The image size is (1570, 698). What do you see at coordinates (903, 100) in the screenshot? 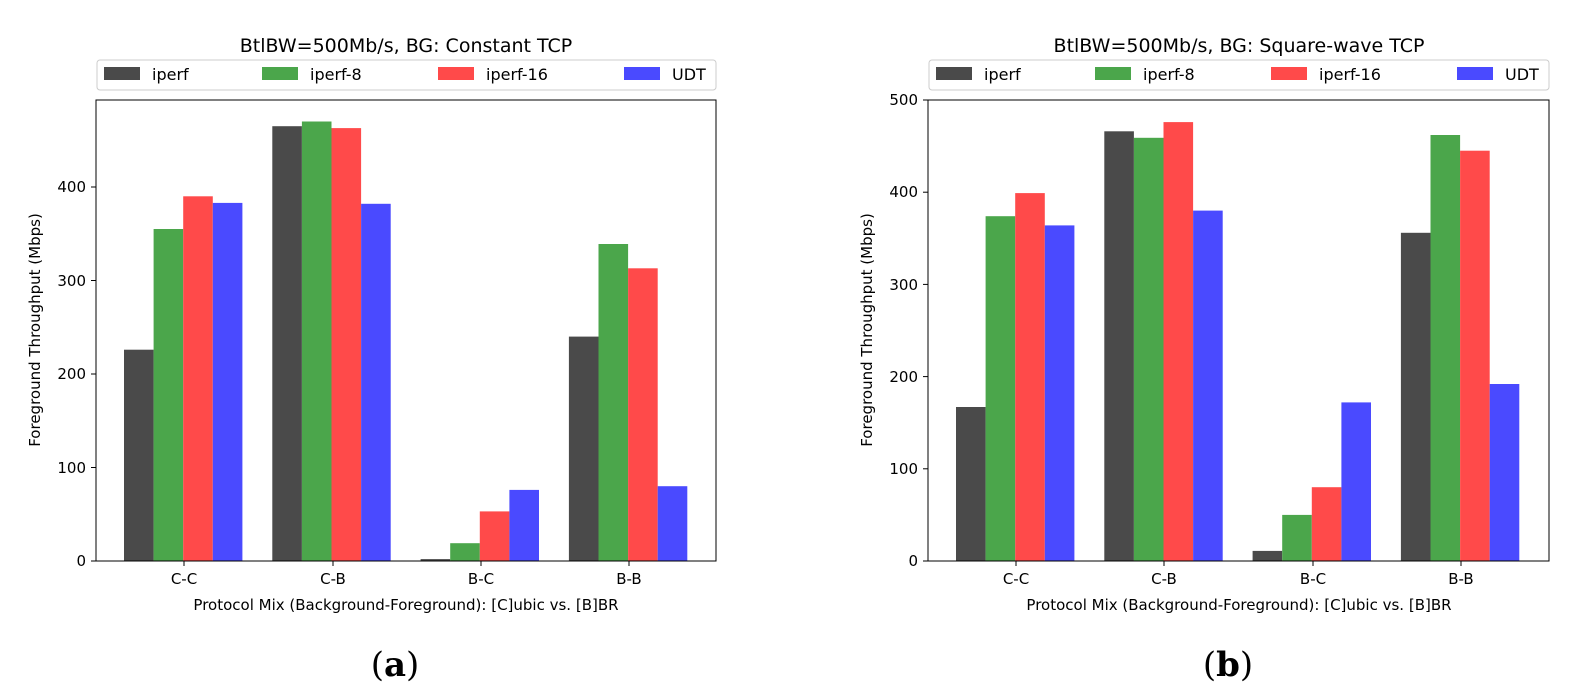
I see `chart-b-ytick-label-5: 500` at bounding box center [903, 100].